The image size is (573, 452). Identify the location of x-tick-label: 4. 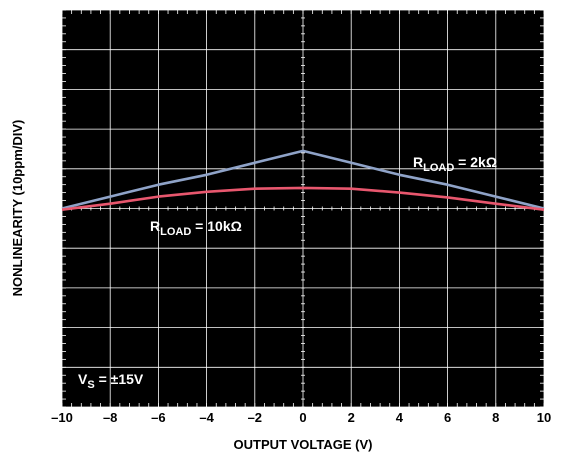
(400, 417).